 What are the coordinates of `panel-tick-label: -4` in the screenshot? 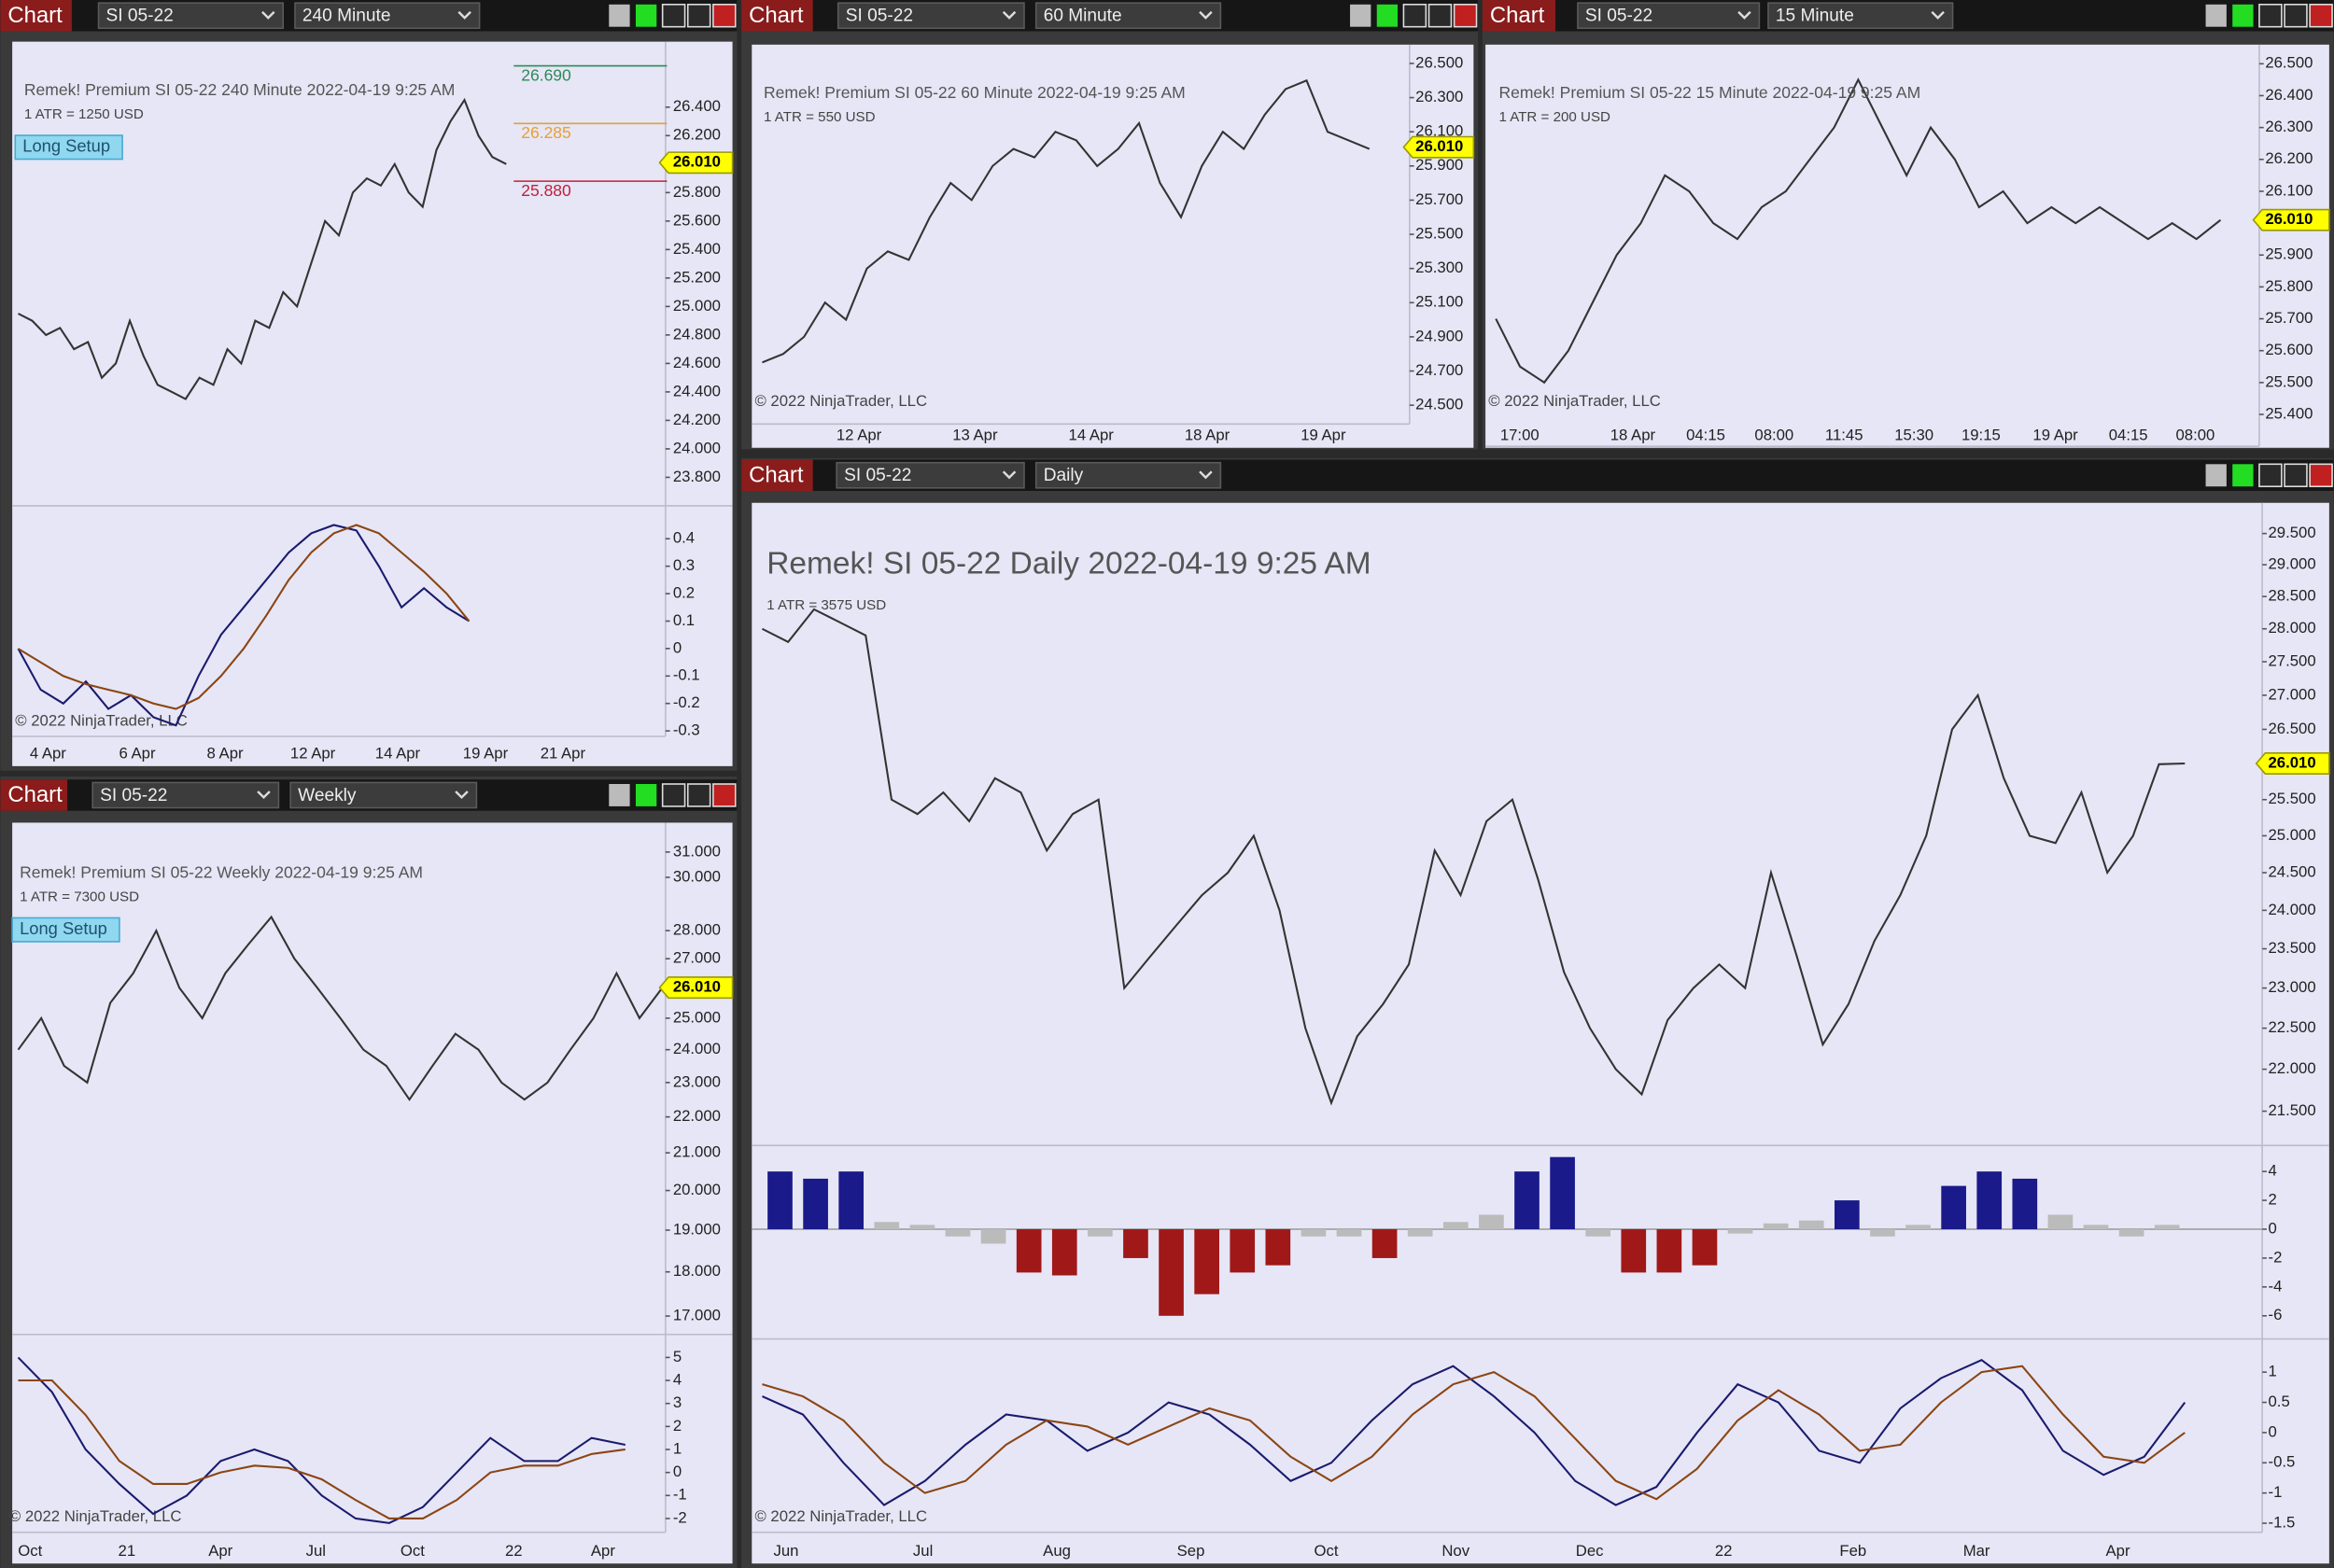 It's located at (2276, 1286).